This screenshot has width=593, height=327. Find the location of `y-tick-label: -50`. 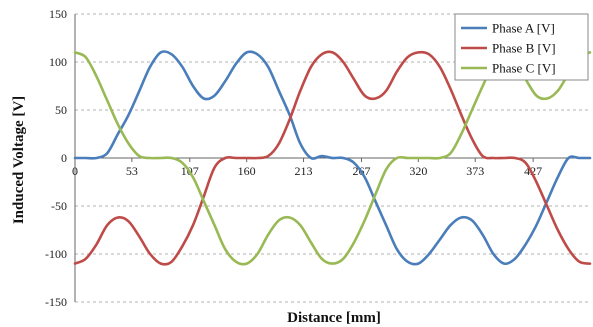

y-tick-label: -50 is located at coordinates (59, 206).